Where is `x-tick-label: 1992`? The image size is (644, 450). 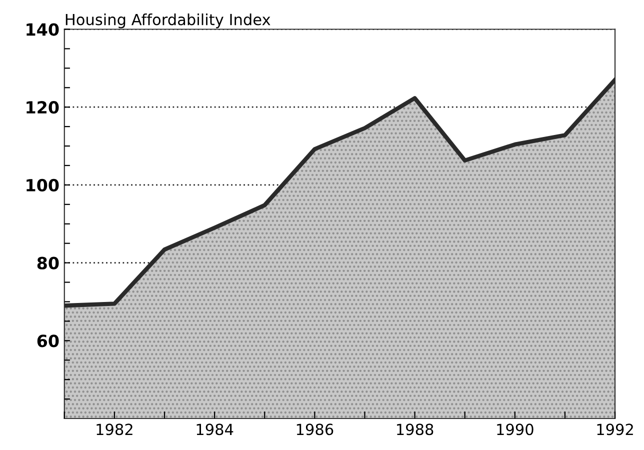 x-tick-label: 1992 is located at coordinates (615, 430).